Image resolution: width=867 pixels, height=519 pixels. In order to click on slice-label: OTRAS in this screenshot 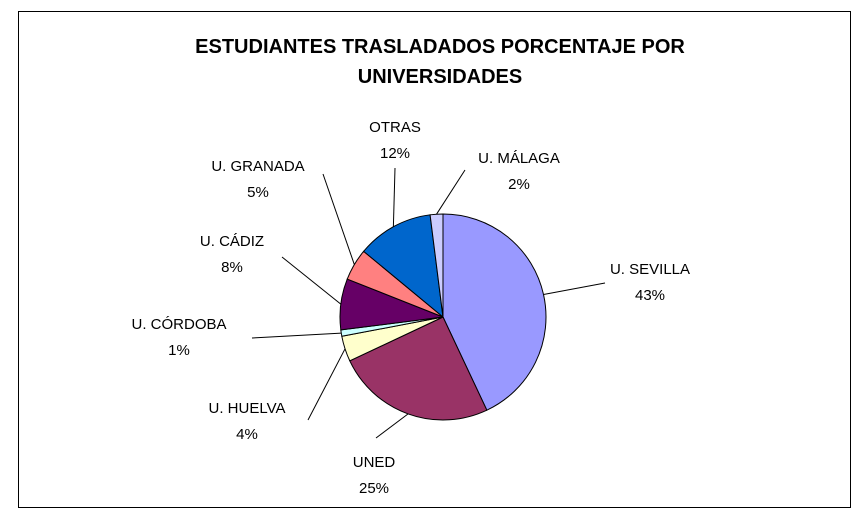, I will do `click(395, 127)`.